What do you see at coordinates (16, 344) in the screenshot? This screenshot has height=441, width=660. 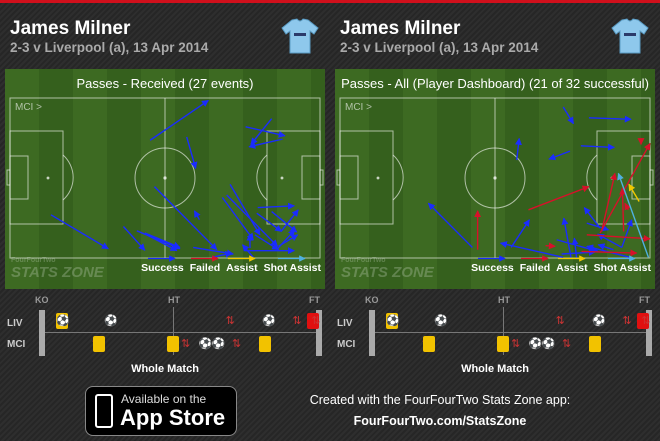 I see `team-label-mci: MCI` at bounding box center [16, 344].